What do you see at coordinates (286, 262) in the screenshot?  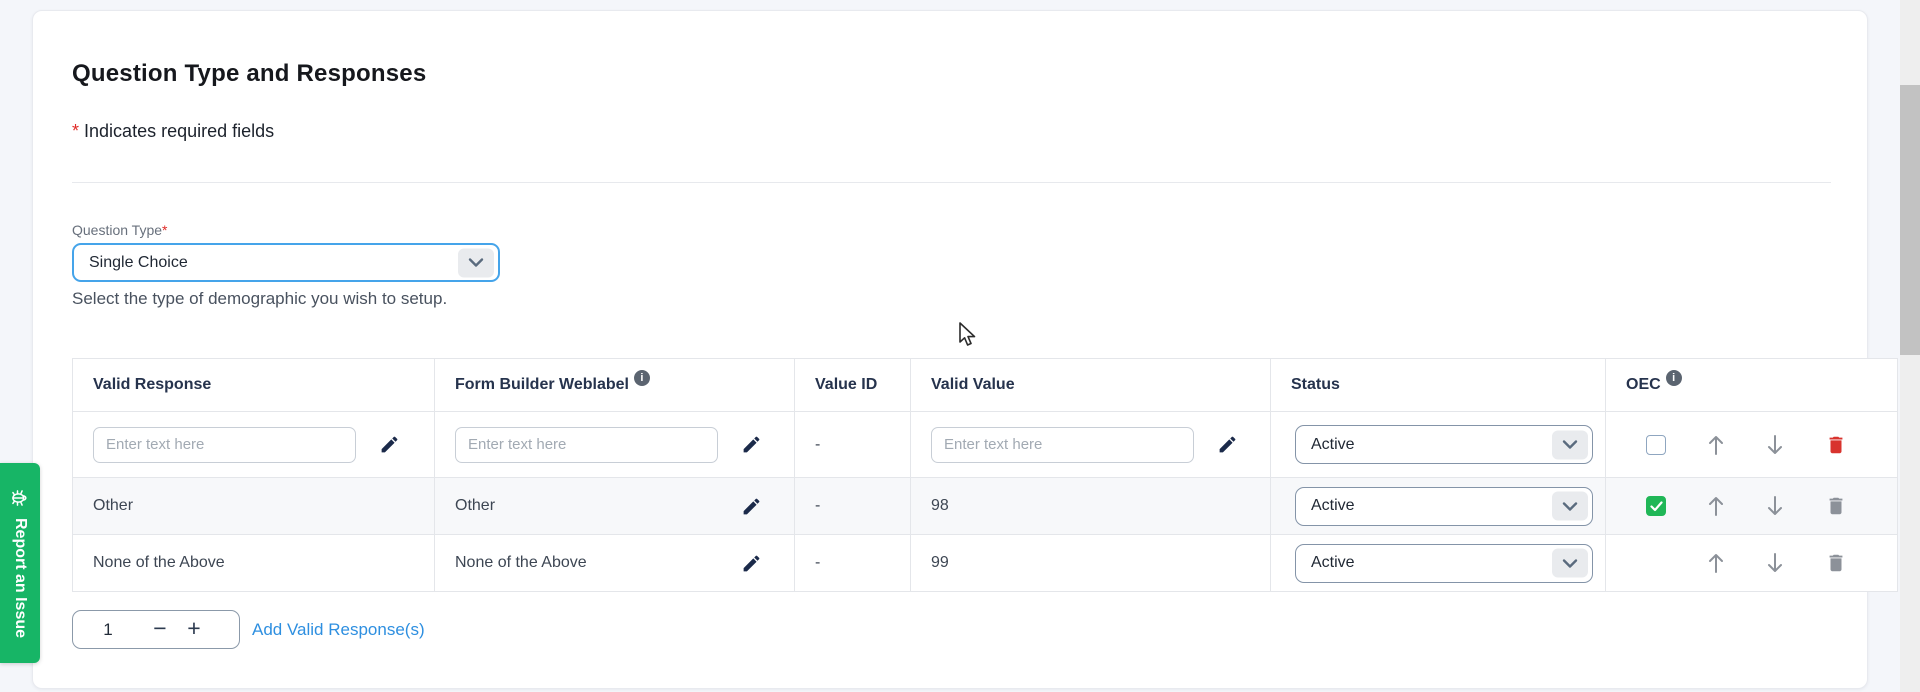 I see `question-type-select: Single Choice` at bounding box center [286, 262].